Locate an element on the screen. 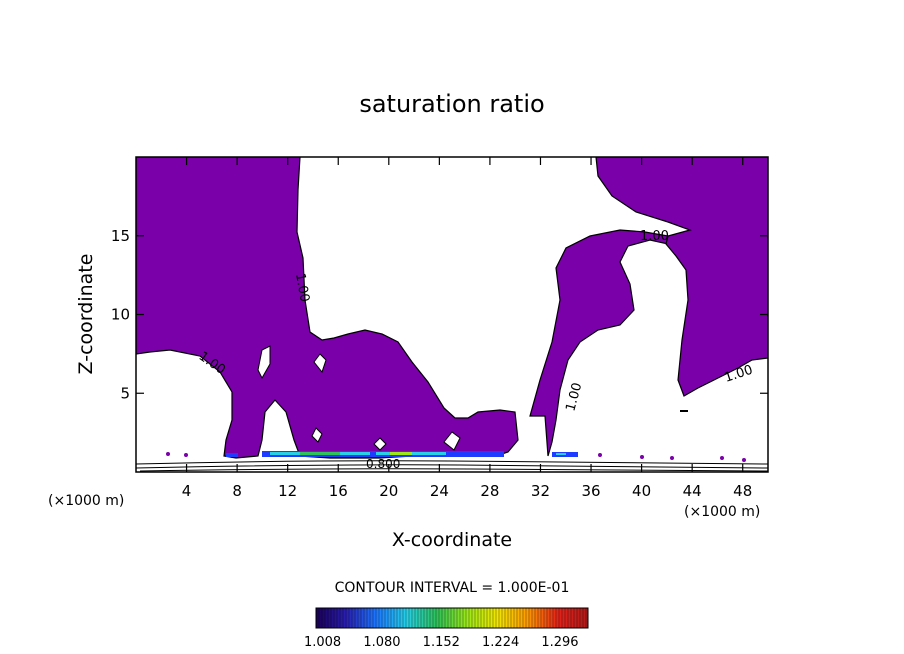 Image resolution: width=904 pixels, height=654 pixels. y-axis-label: Z-coordinate is located at coordinates (86, 314).